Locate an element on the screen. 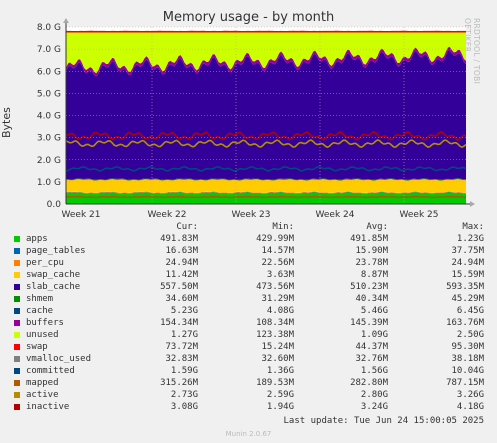 The width and height of the screenshot is (497, 443). legend-series-name: swap is located at coordinates (37, 347).